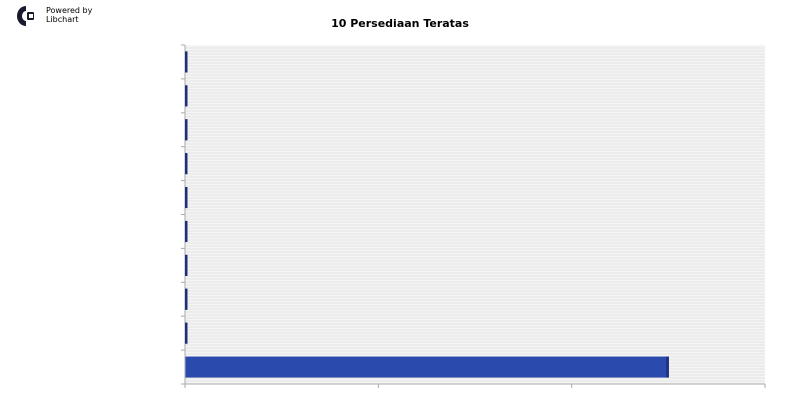 This screenshot has height=410, width=800. What do you see at coordinates (25, 16) in the screenshot?
I see `libchart-logo-icon` at bounding box center [25, 16].